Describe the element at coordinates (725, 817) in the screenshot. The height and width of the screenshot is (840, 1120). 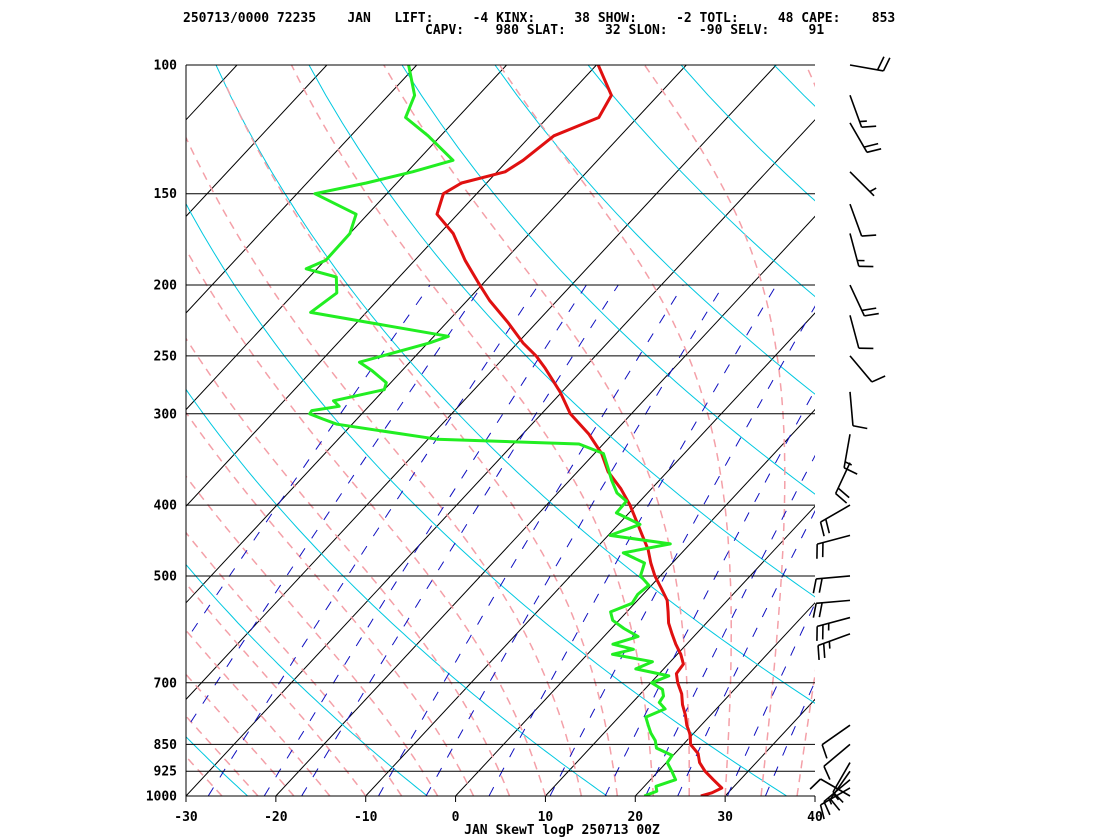
I see `temp-tick-label: 30` at that location.